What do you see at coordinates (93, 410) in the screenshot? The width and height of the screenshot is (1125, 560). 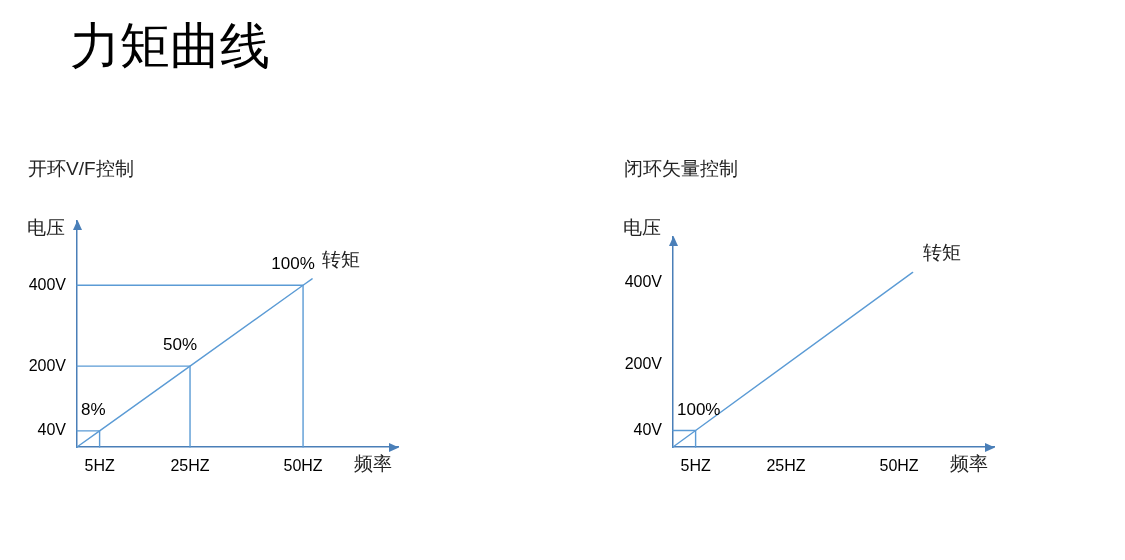 I see `annotation: 8%` at bounding box center [93, 410].